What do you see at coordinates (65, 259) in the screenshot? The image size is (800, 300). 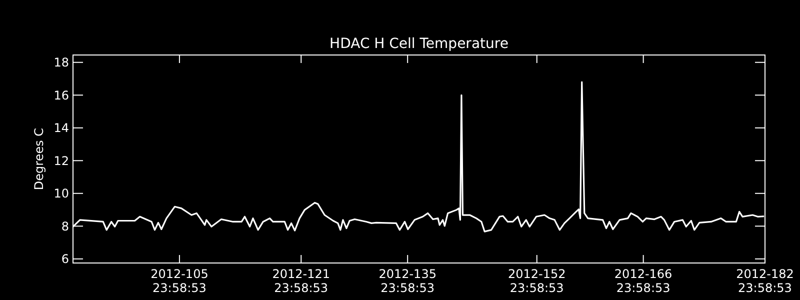 I see `y-tick-label: 6` at bounding box center [65, 259].